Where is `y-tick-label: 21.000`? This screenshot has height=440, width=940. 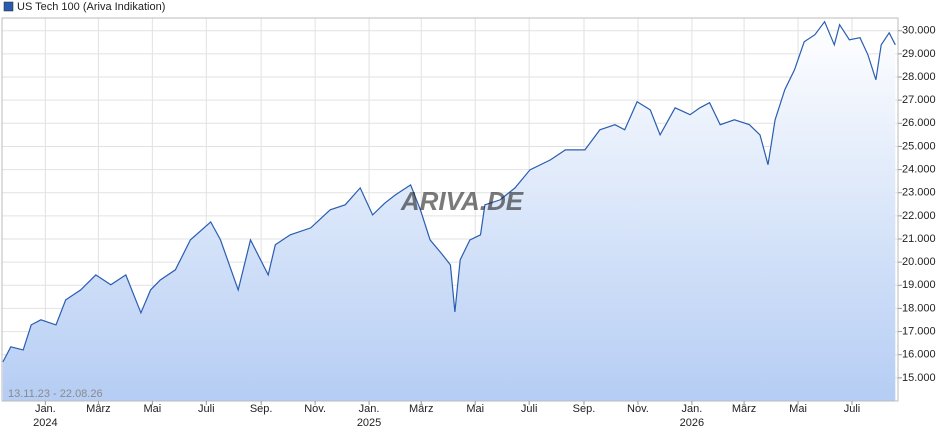
y-tick-label: 21.000 is located at coordinates (919, 239).